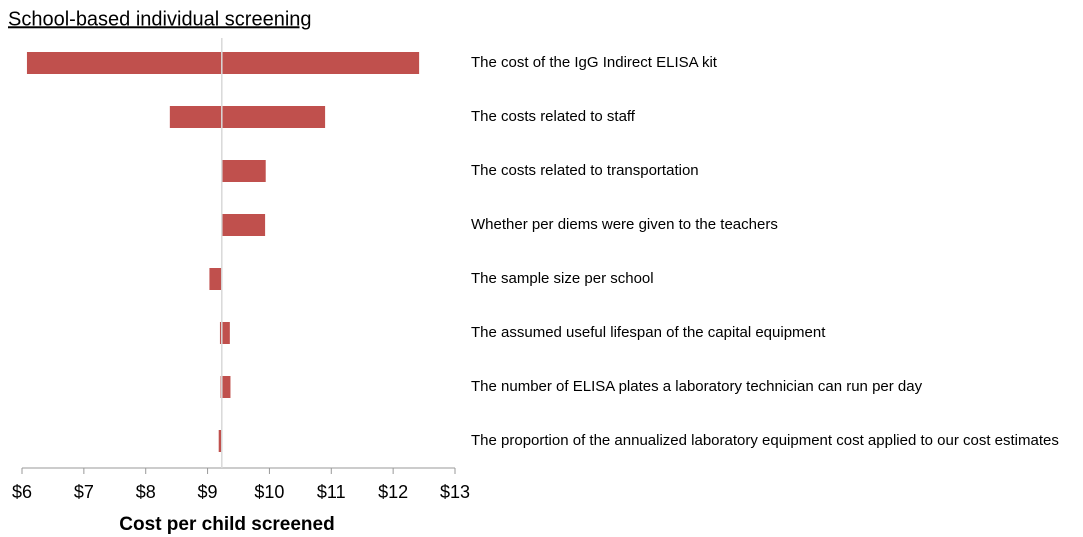 The width and height of the screenshot is (1083, 537). Describe the element at coordinates (455, 492) in the screenshot. I see `x-tick-label: $13` at that location.